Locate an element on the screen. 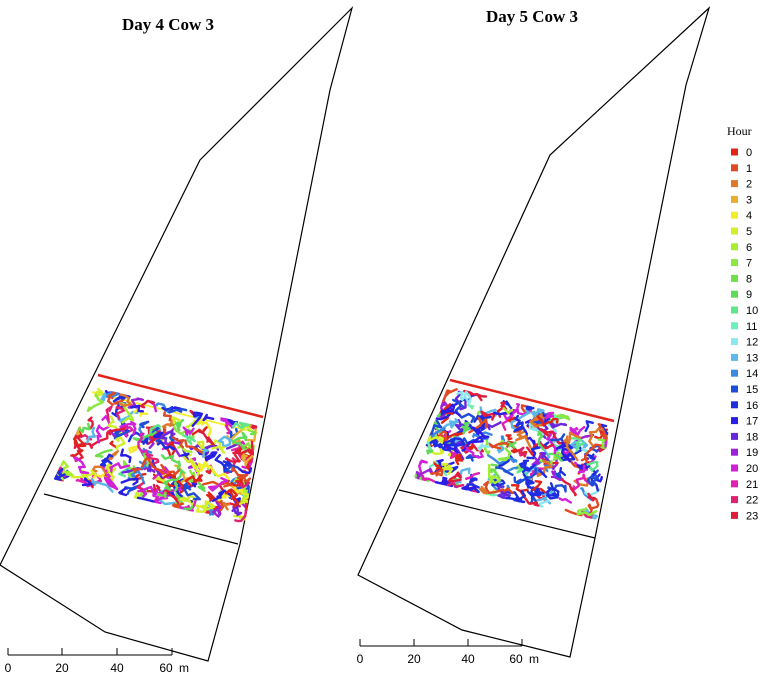  gps-tracks-day5 is located at coordinates (511, 454).